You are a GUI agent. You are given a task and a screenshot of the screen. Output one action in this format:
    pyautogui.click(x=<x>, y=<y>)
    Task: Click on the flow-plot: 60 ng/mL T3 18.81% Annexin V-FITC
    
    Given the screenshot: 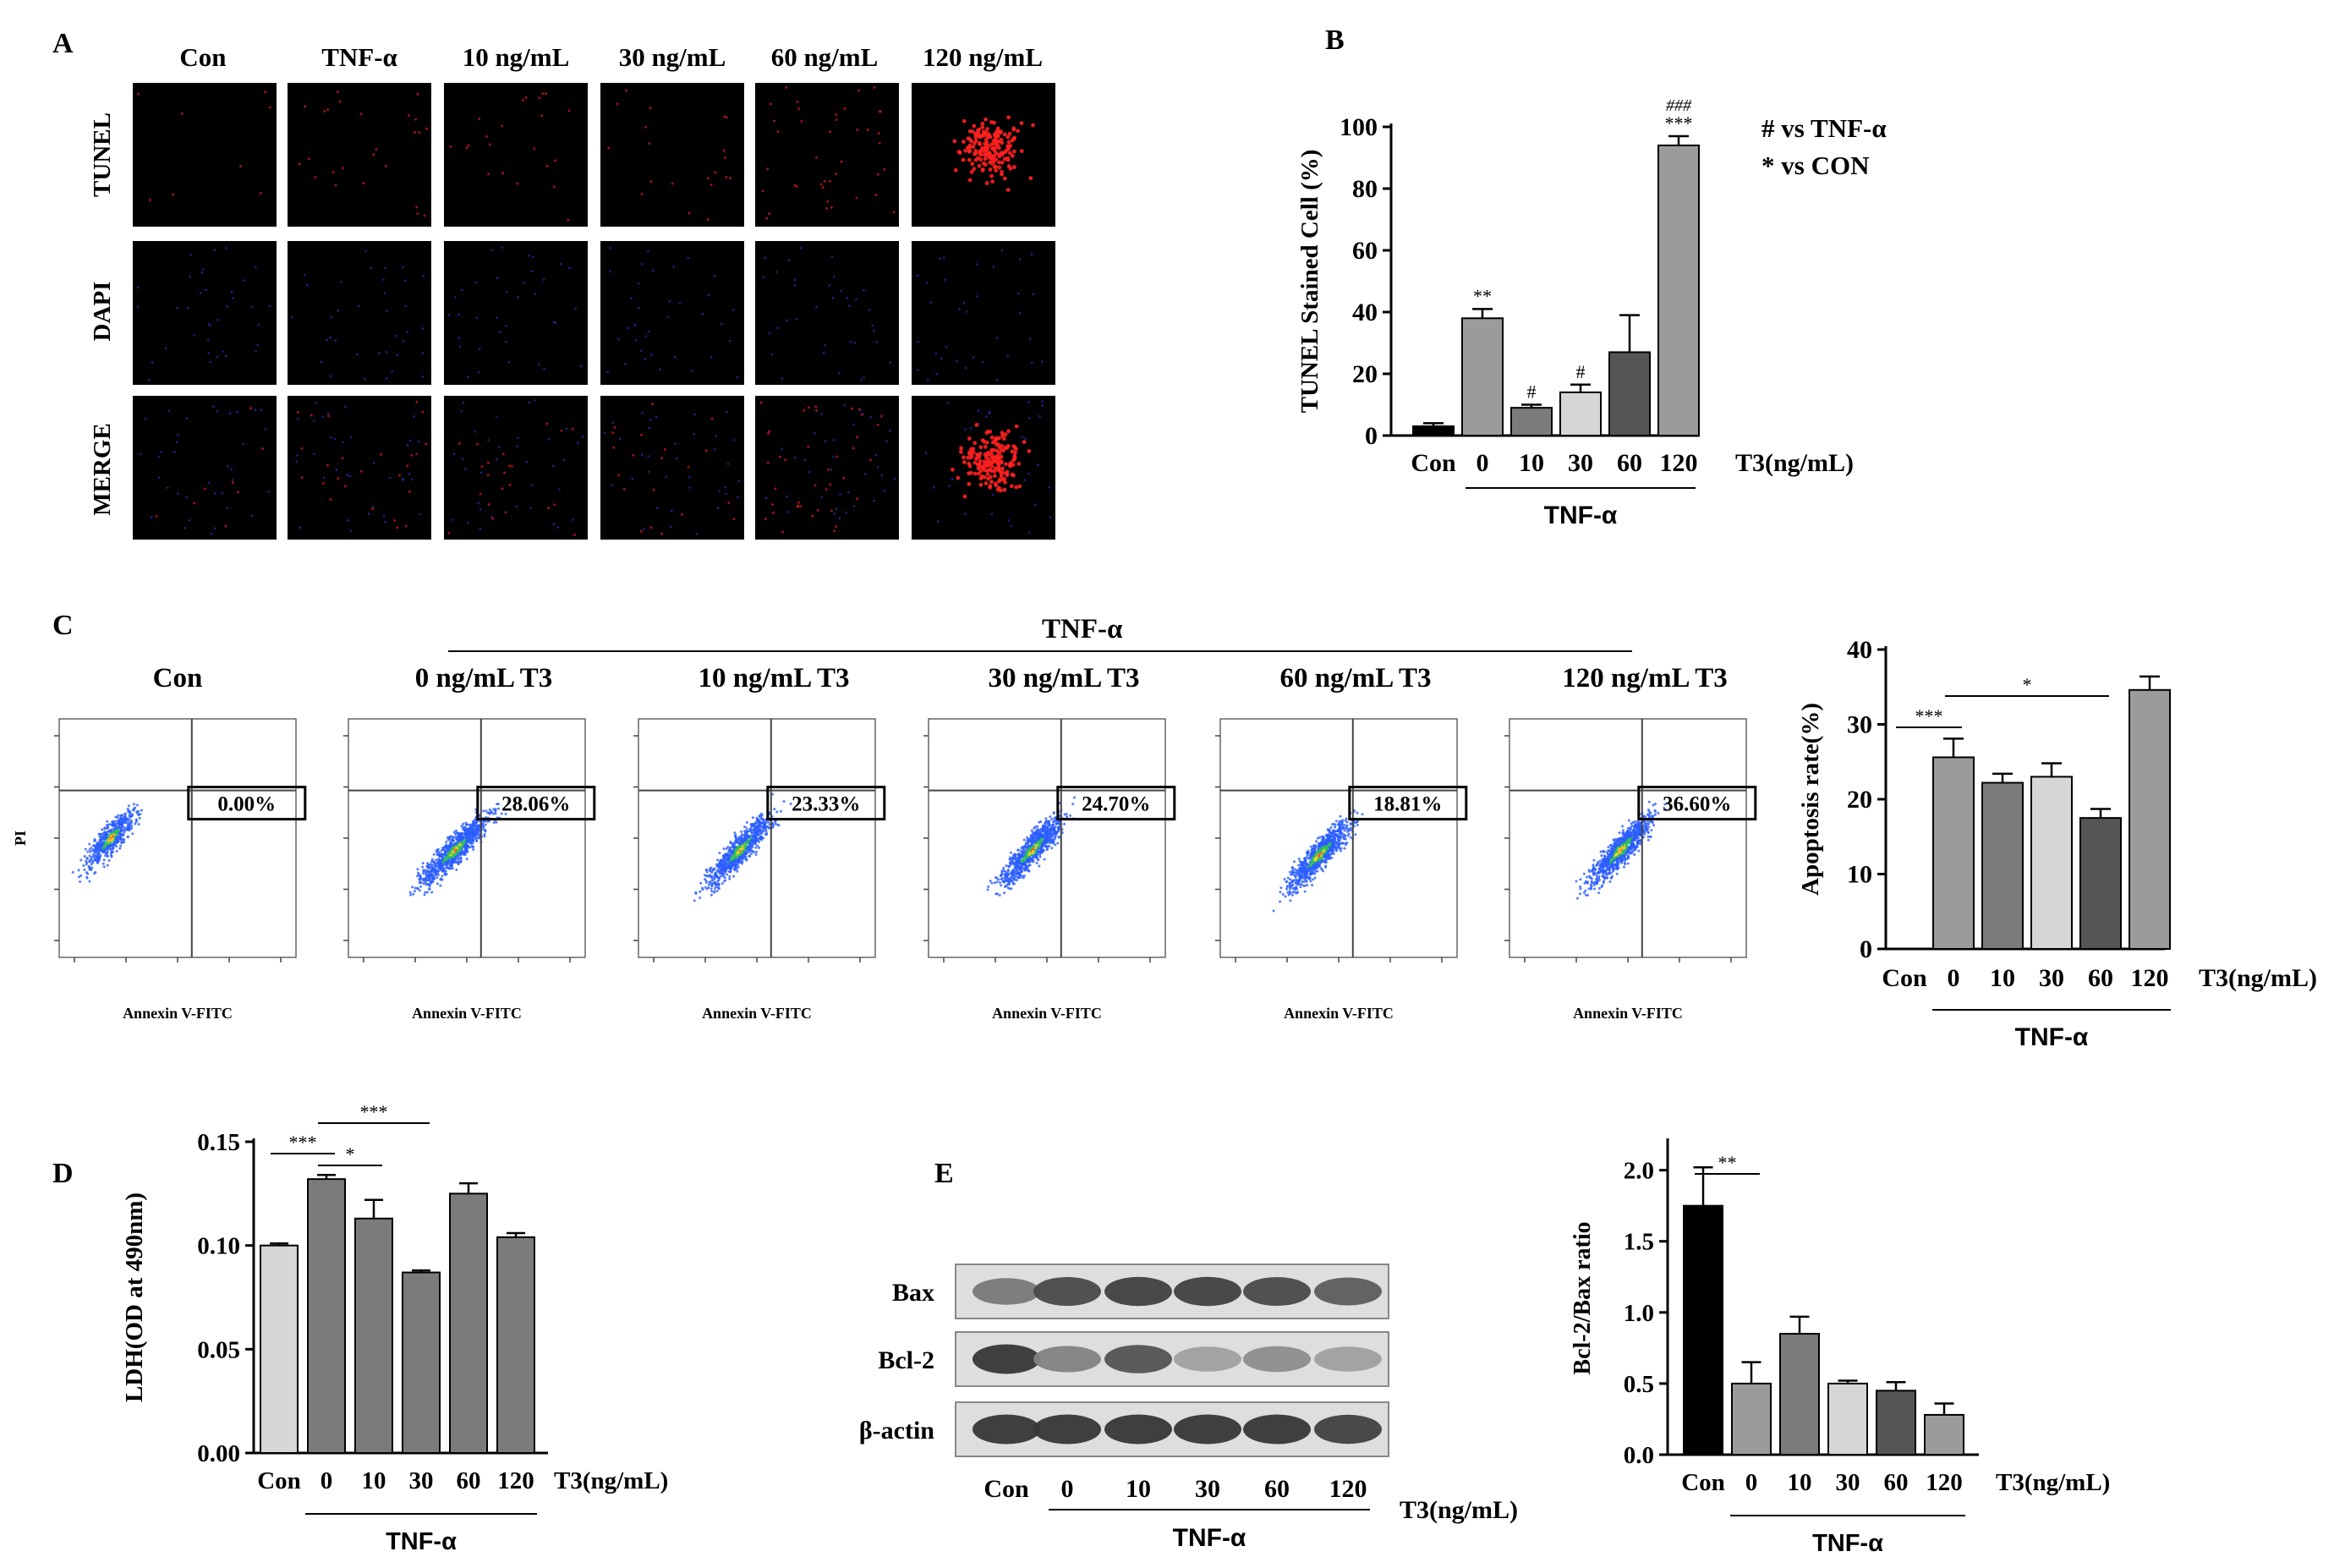 What is the action you would take?
    pyautogui.click(x=1341, y=842)
    